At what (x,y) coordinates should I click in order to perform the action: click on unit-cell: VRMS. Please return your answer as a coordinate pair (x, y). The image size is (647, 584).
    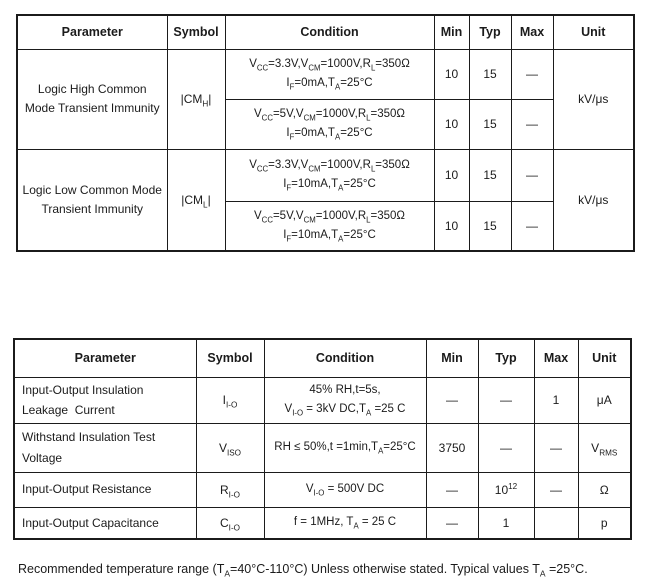
    Looking at the image, I should click on (604, 447).